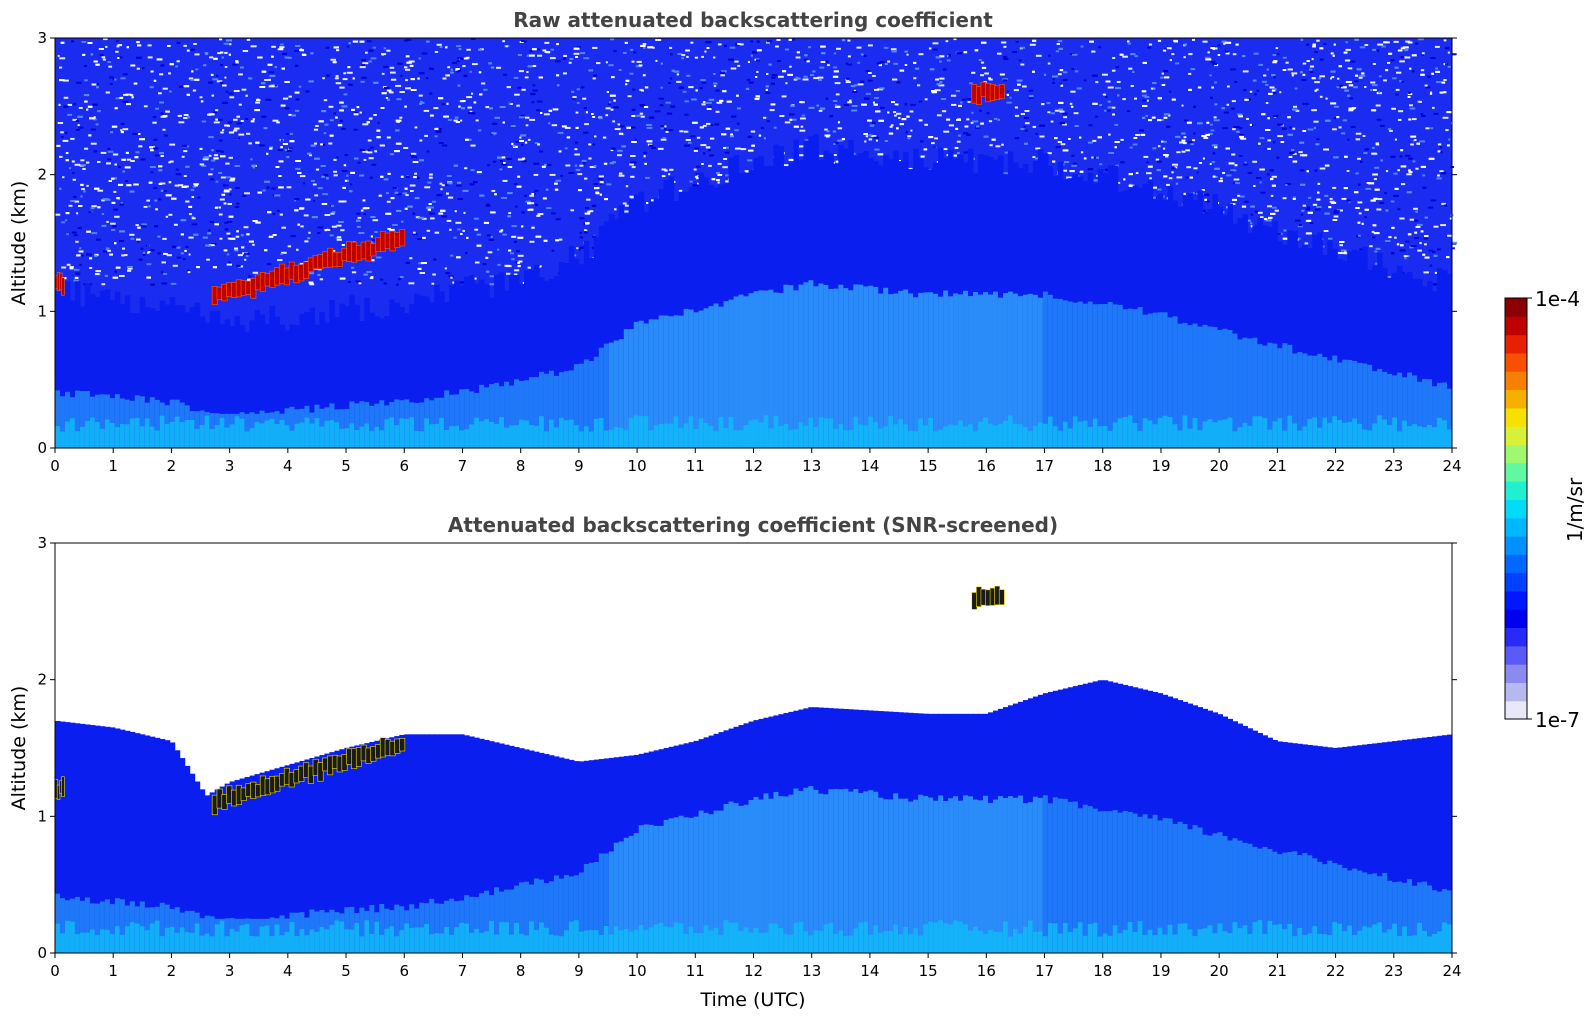 Image resolution: width=1595 pixels, height=1020 pixels. I want to click on colorbar-min-label: 1e-7, so click(1557, 720).